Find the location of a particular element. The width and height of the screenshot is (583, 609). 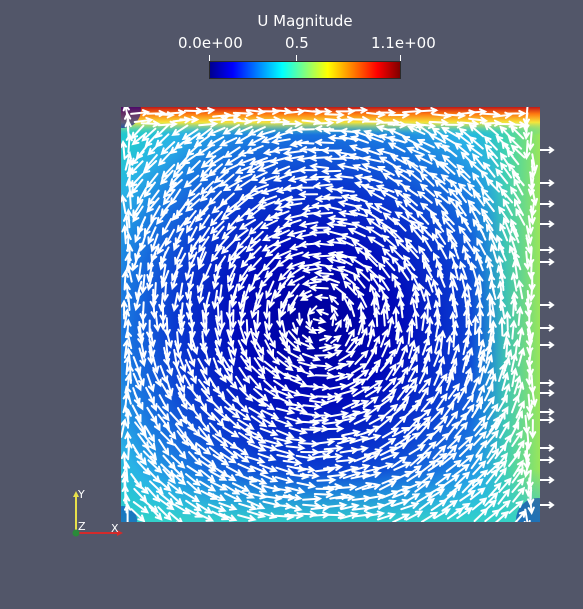

legend-tick-max is located at coordinates (400, 58).